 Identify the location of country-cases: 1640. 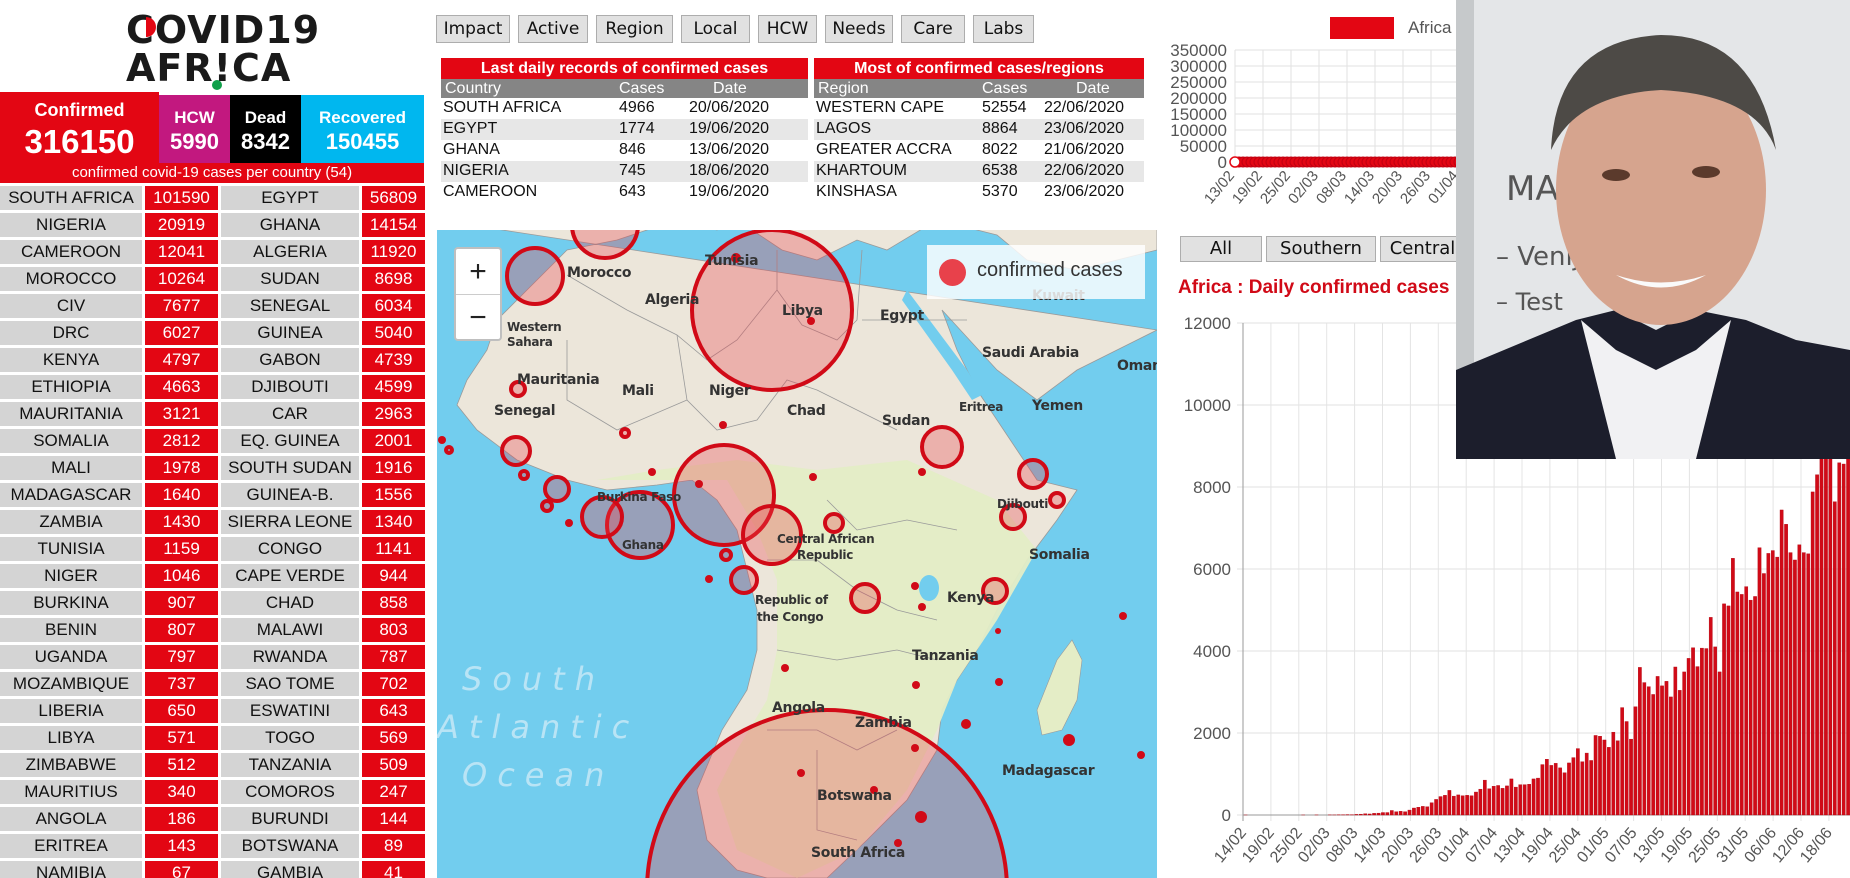
(181, 495).